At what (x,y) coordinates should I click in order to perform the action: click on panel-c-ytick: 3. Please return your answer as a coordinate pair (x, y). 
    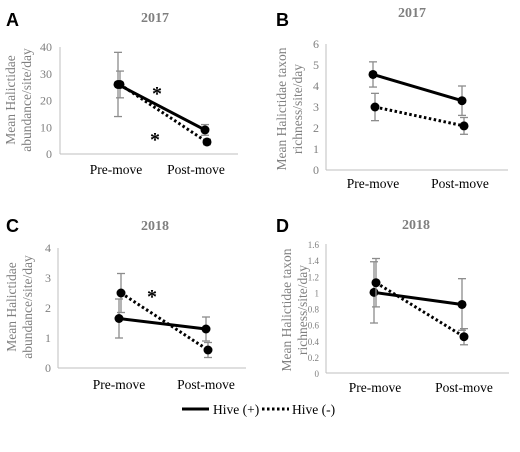
    Looking at the image, I should click on (48, 278).